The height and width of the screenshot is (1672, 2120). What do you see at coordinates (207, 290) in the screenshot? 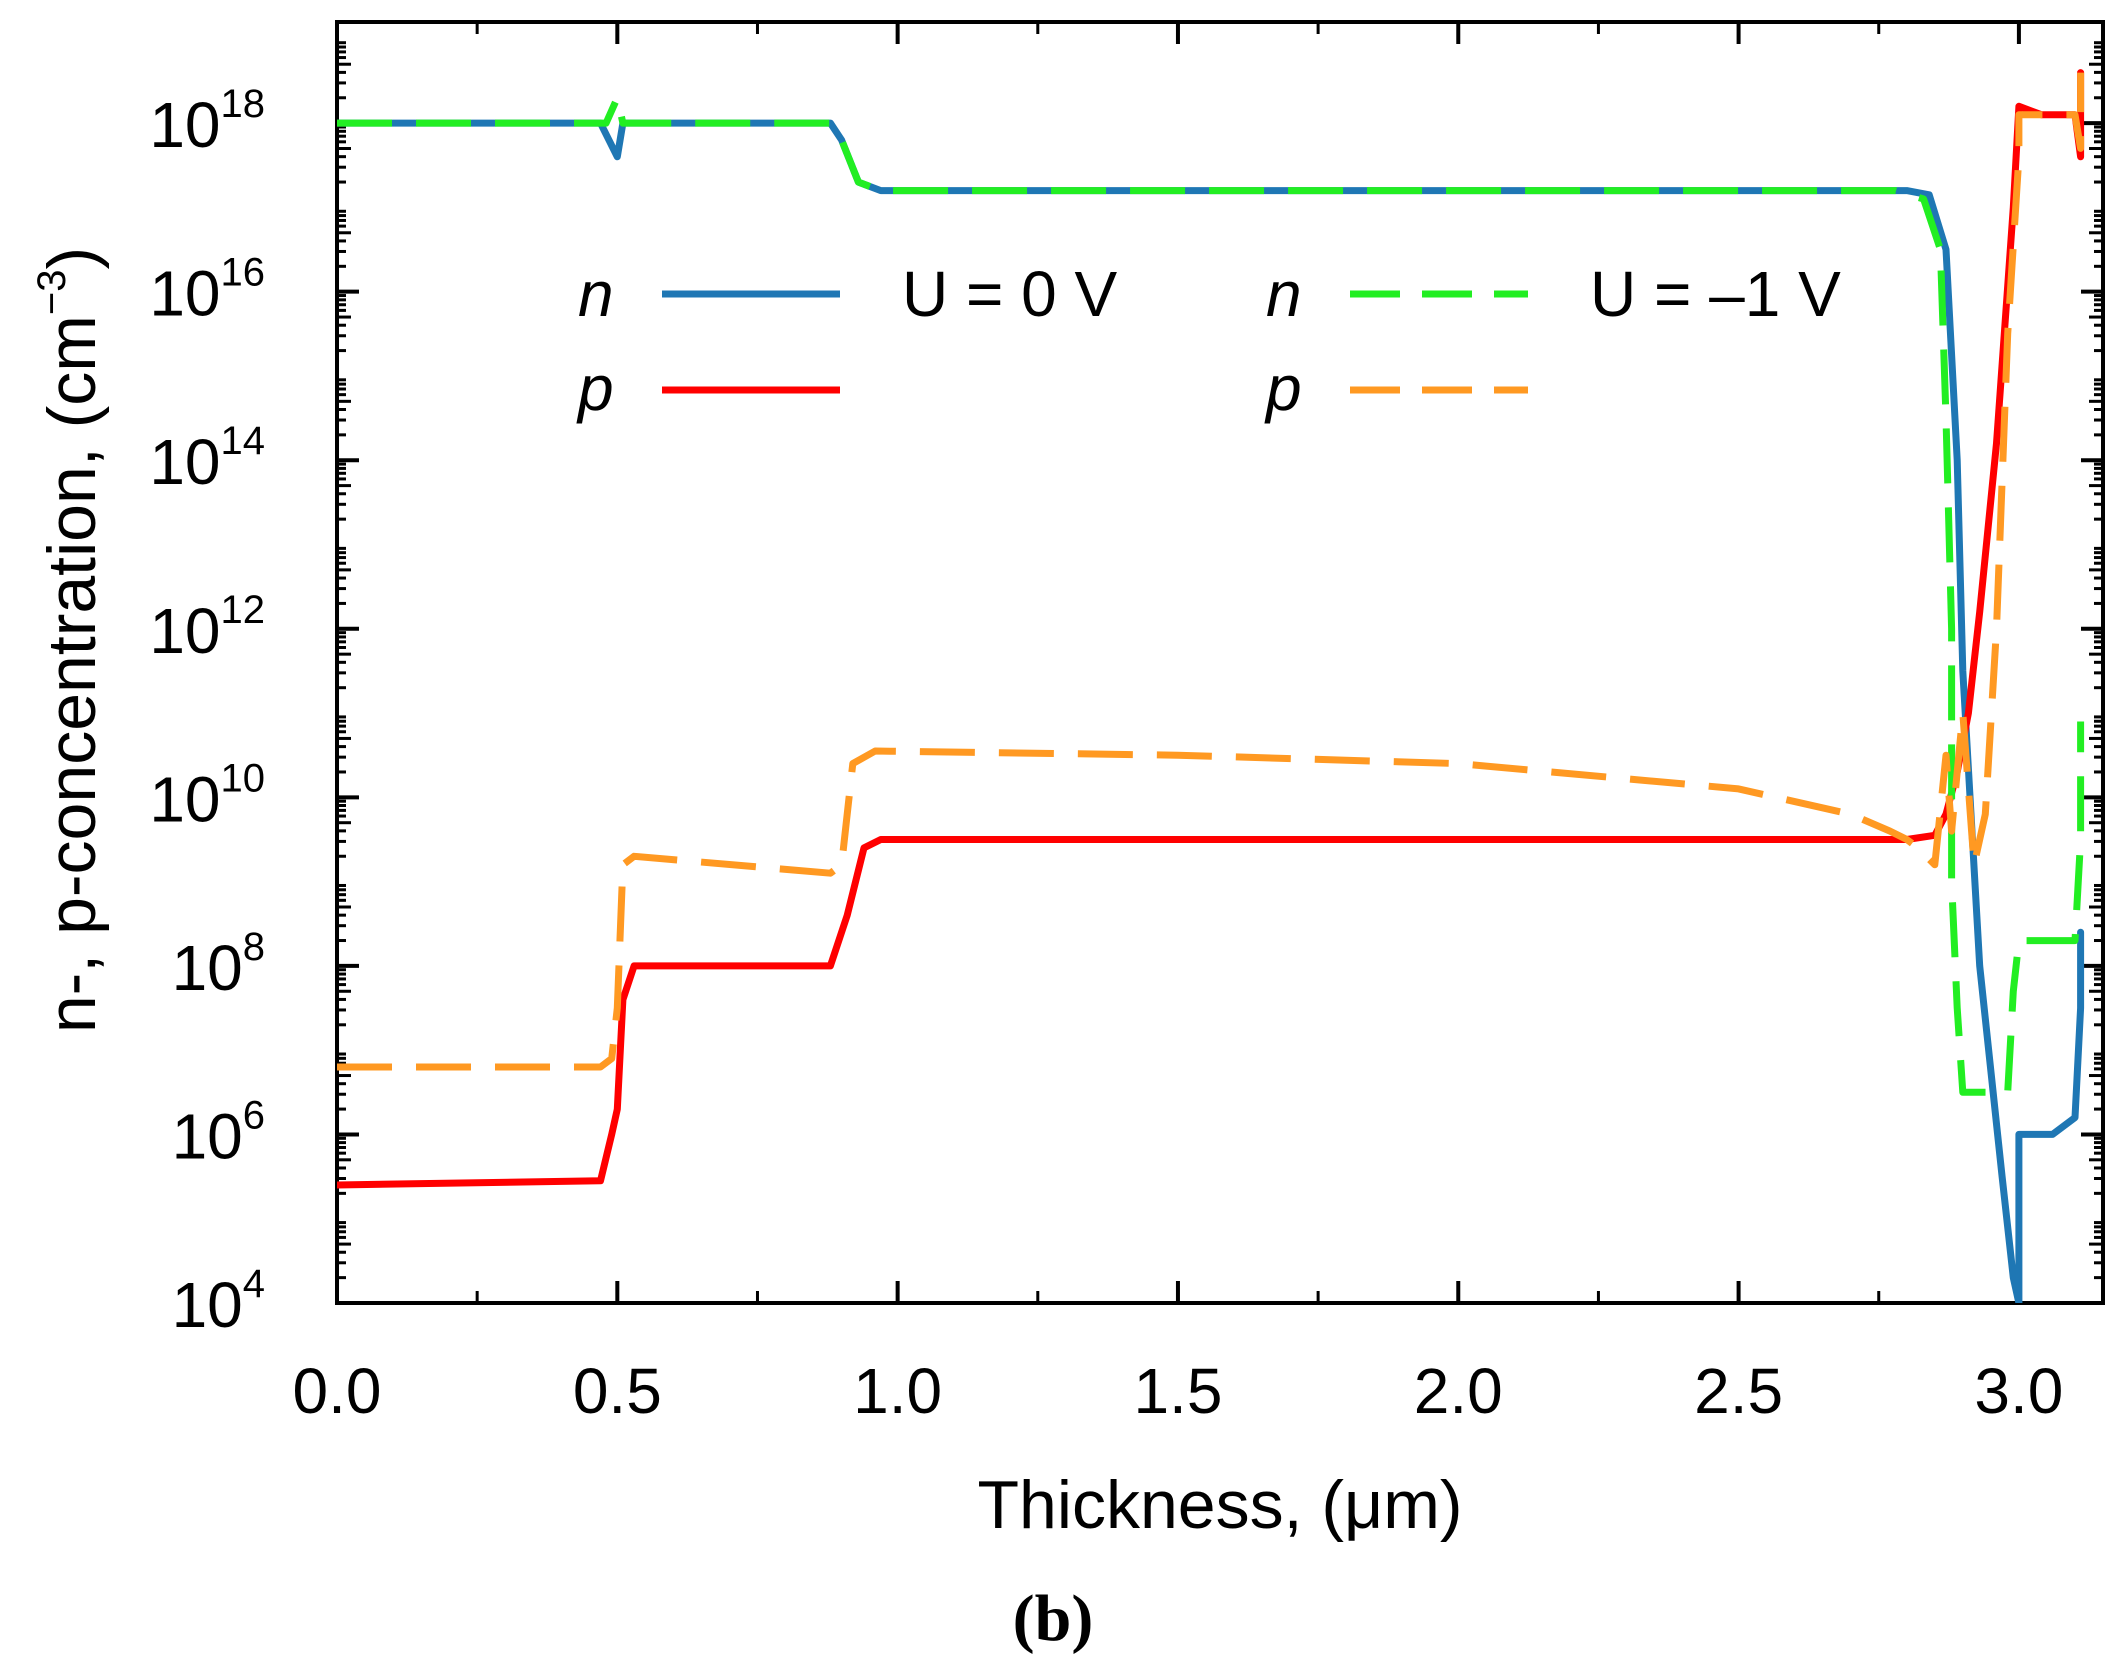
I see `y-tick-label: 10¹⁶` at bounding box center [207, 290].